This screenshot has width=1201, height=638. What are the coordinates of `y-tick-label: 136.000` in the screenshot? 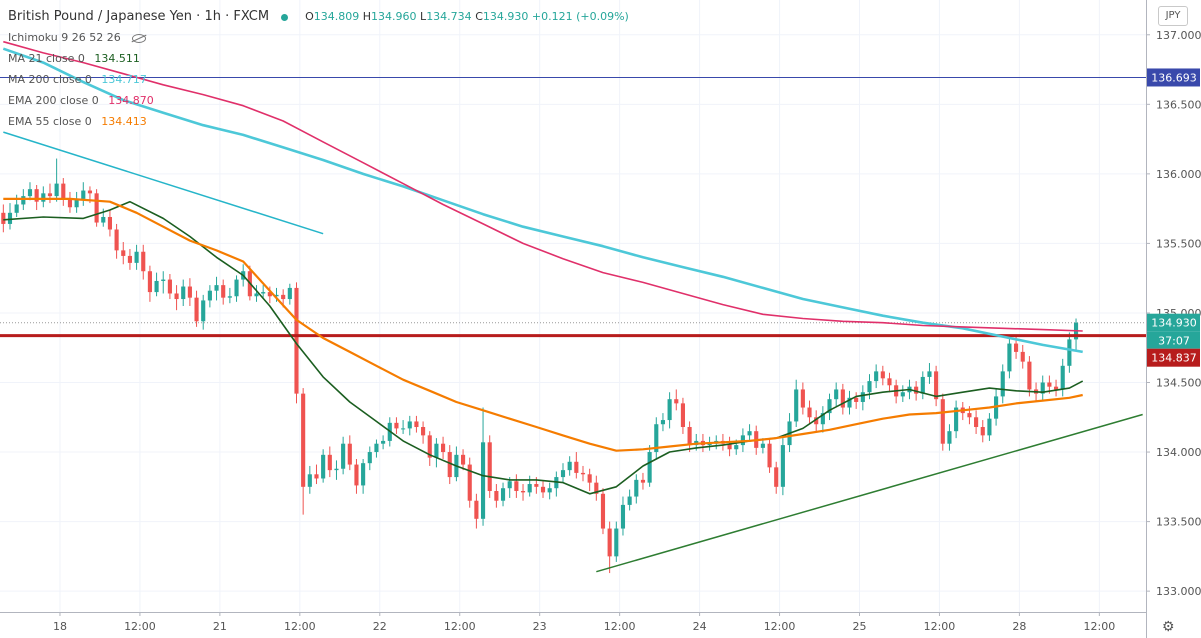 It's located at (1178, 174).